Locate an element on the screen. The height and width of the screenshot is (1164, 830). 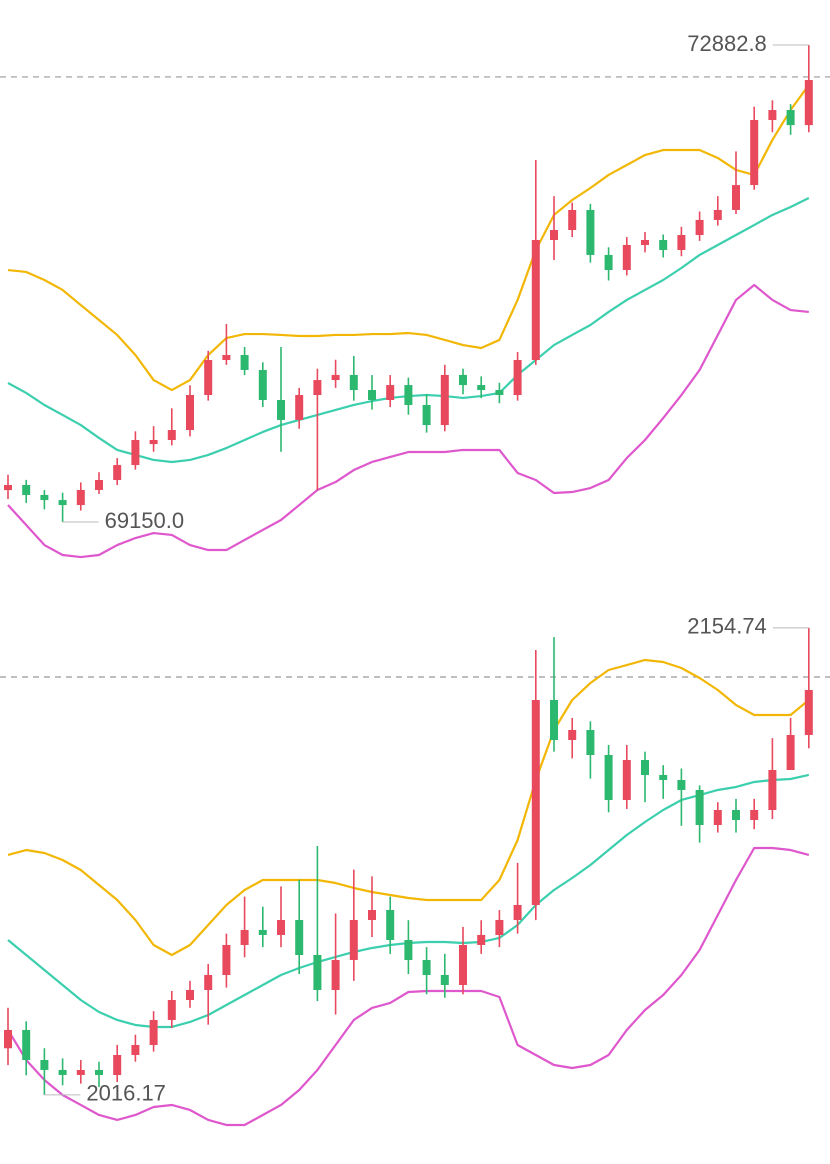
high-label: 72882.8 is located at coordinates (727, 43).